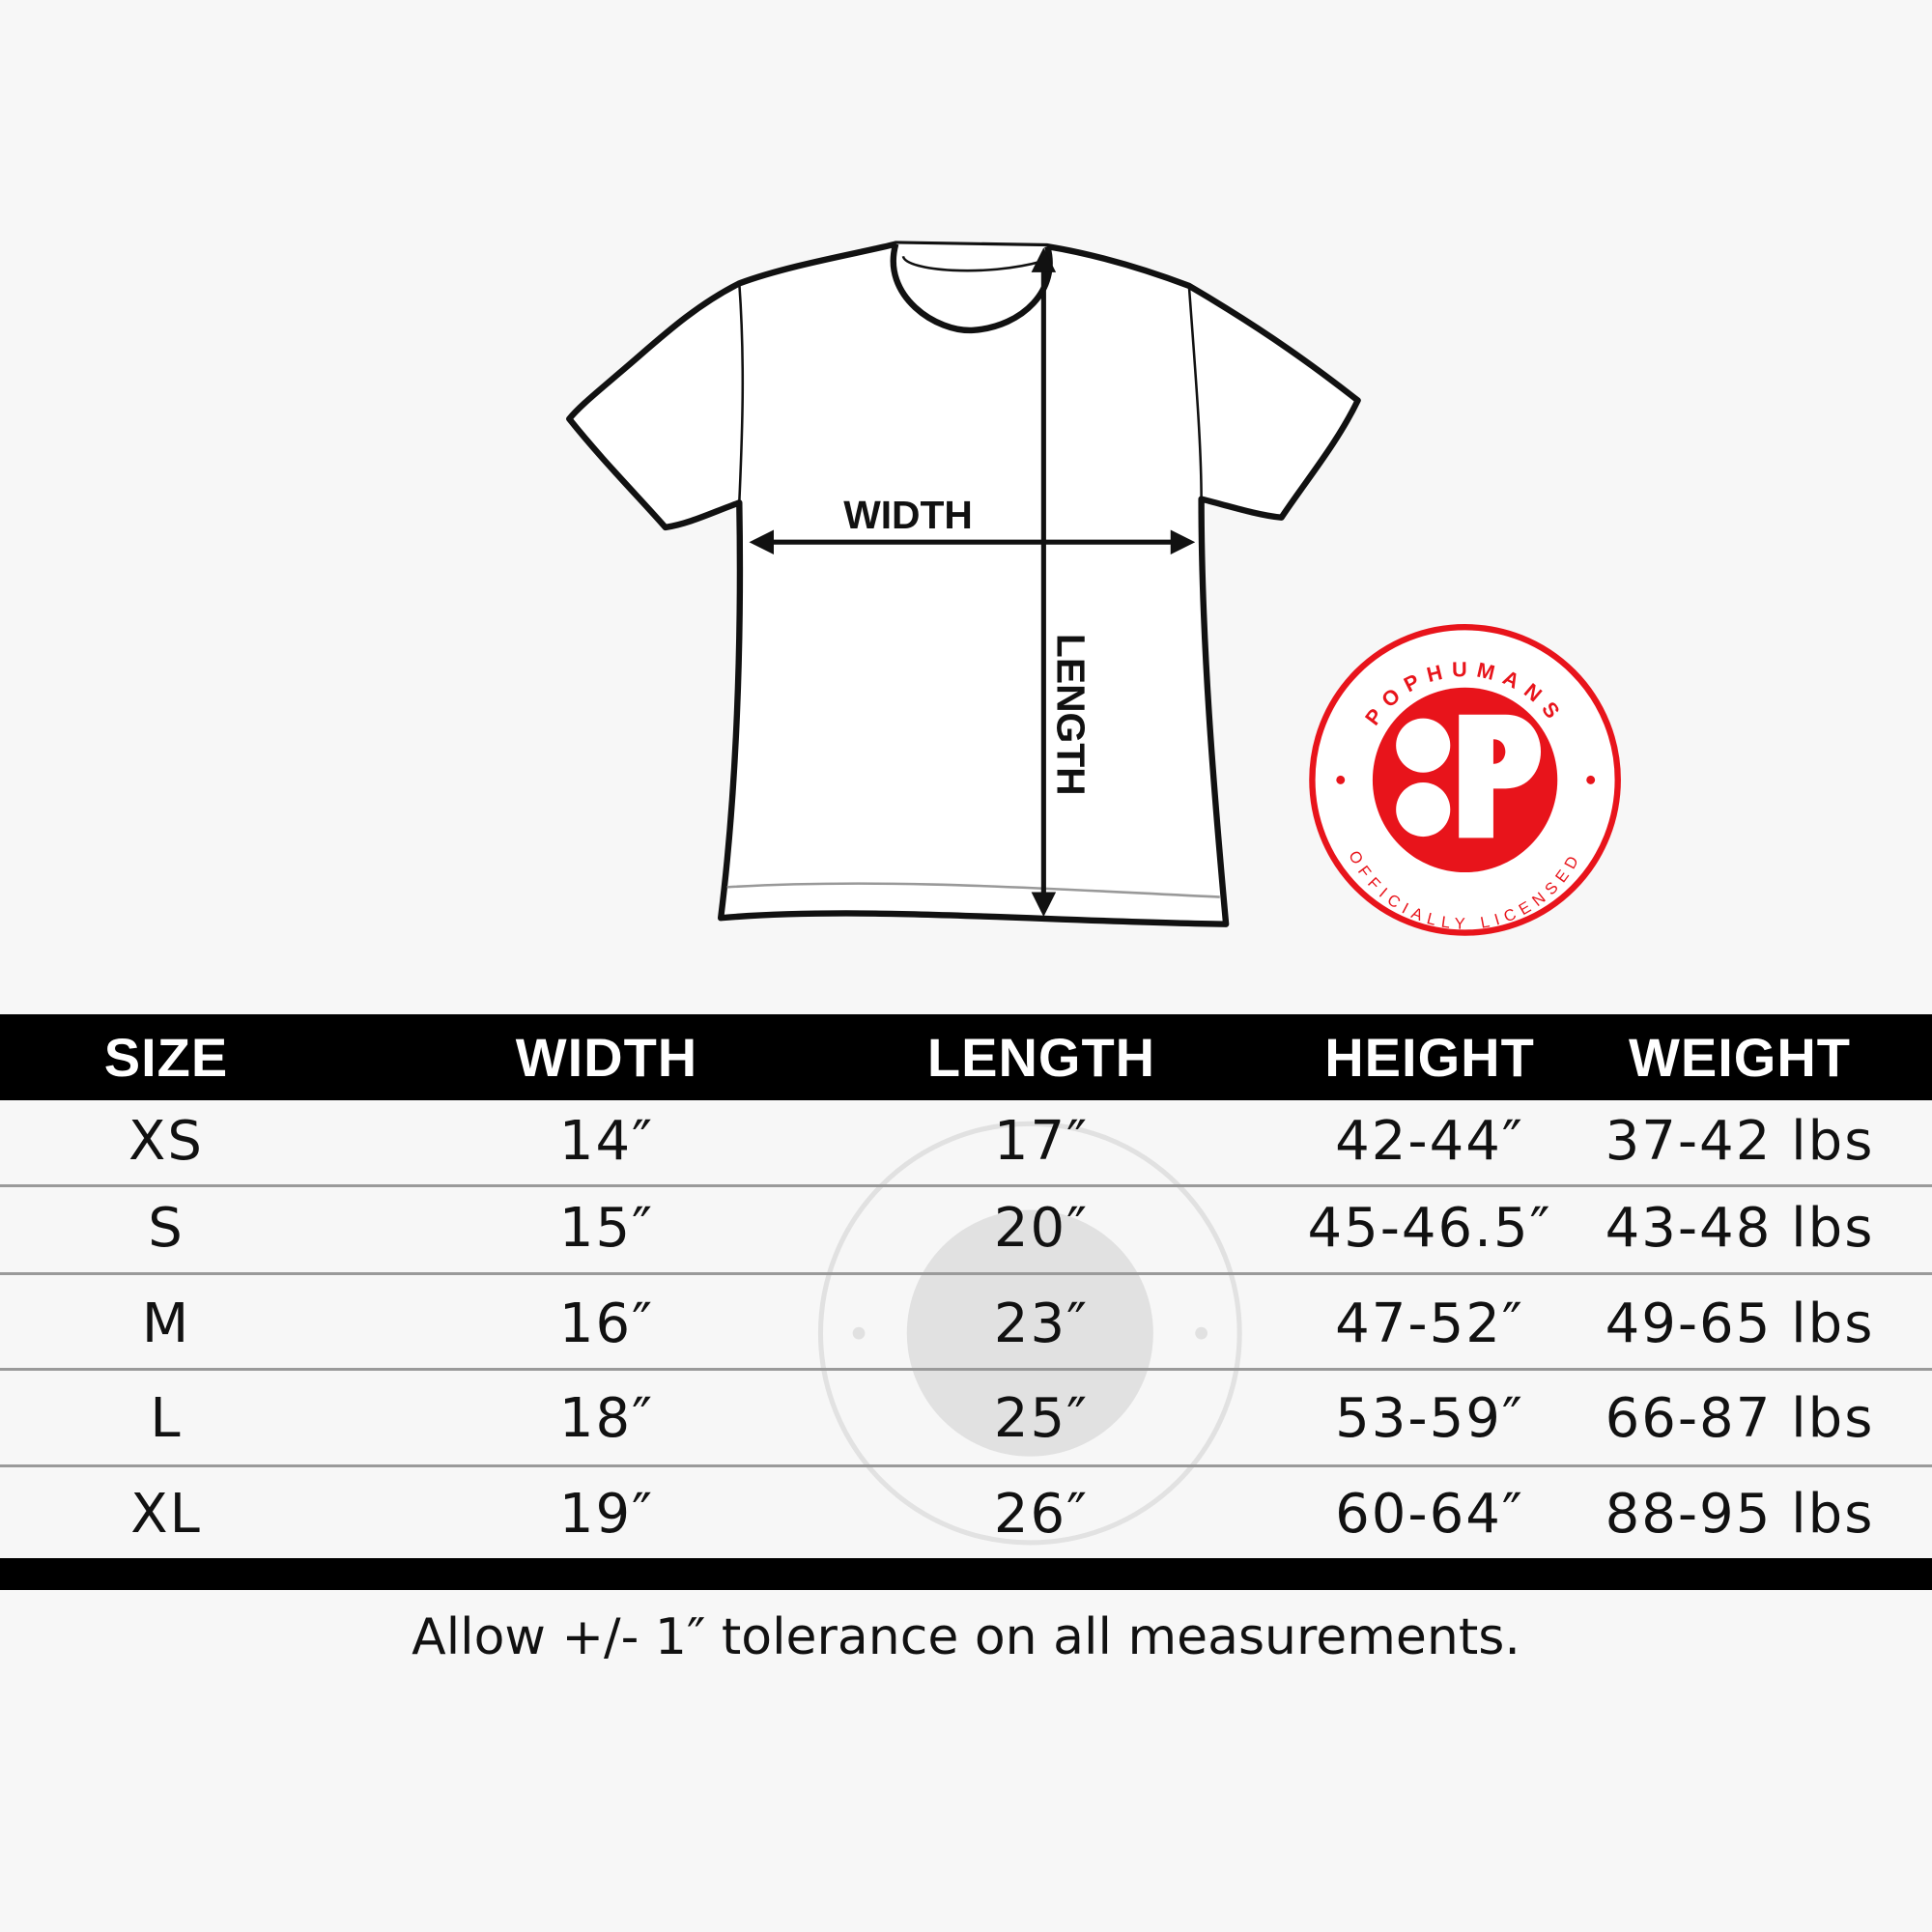 Image resolution: width=1932 pixels, height=1932 pixels. What do you see at coordinates (1041, 1324) in the screenshot?
I see `cell-length: 23″` at bounding box center [1041, 1324].